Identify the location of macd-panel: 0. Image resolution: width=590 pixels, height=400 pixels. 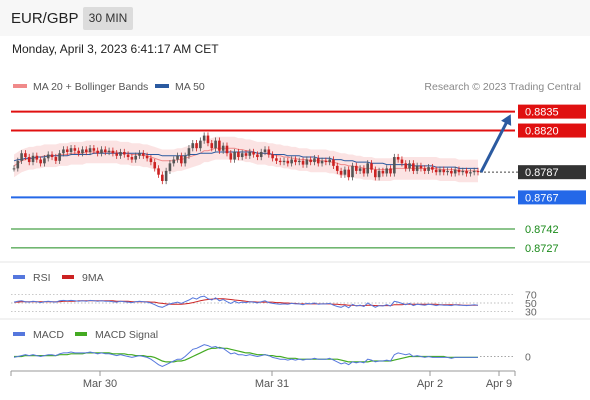
(272, 356).